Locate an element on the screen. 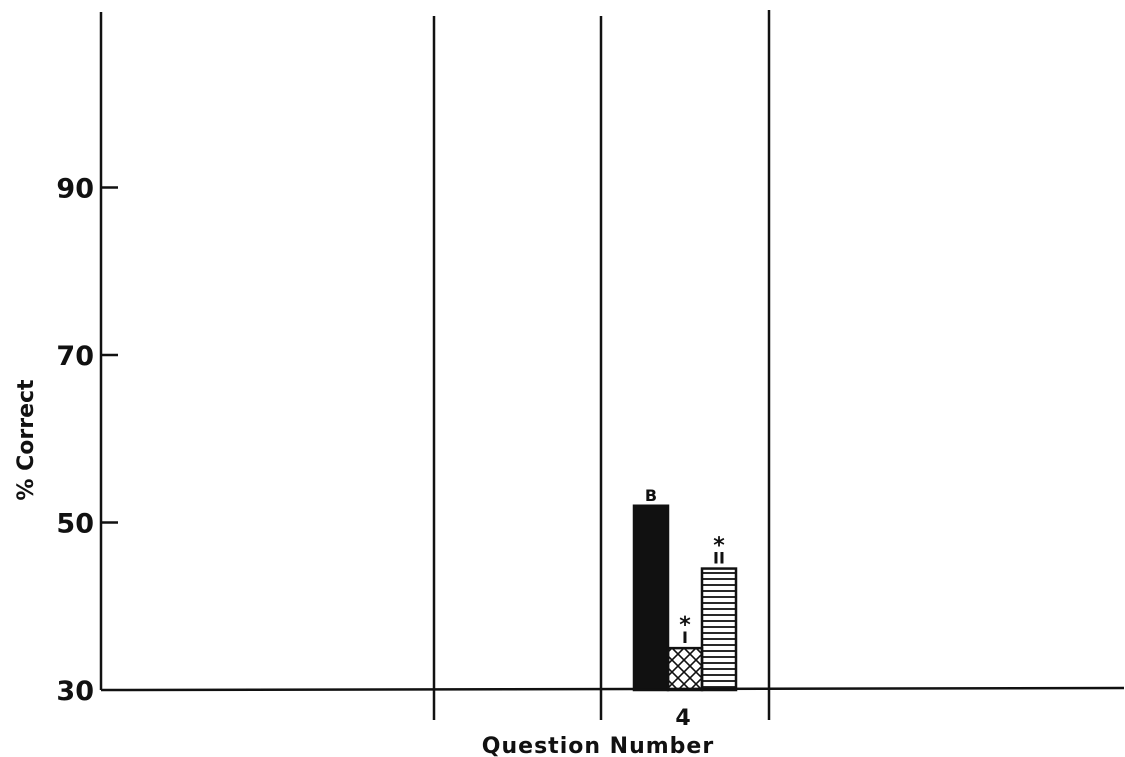 This screenshot has height=757, width=1125. x-tick-label: 4 is located at coordinates (682, 718).